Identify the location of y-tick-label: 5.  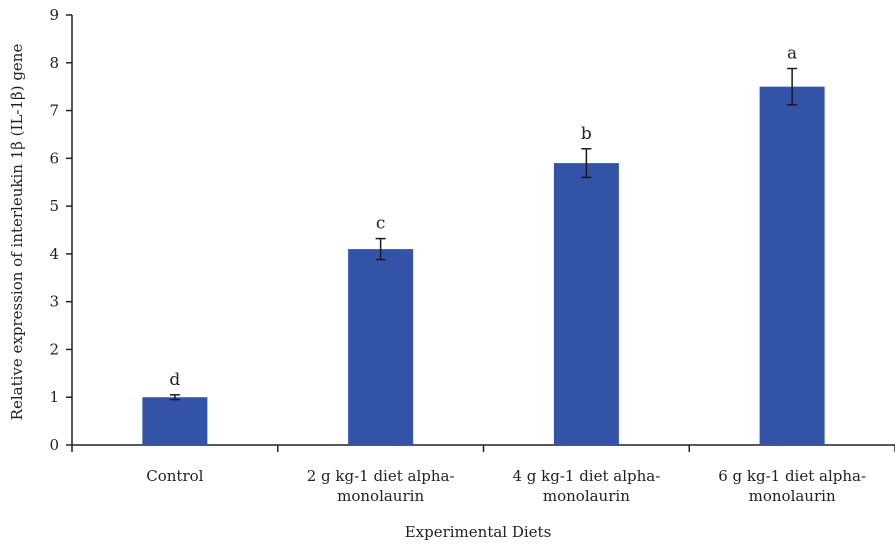
(54, 206).